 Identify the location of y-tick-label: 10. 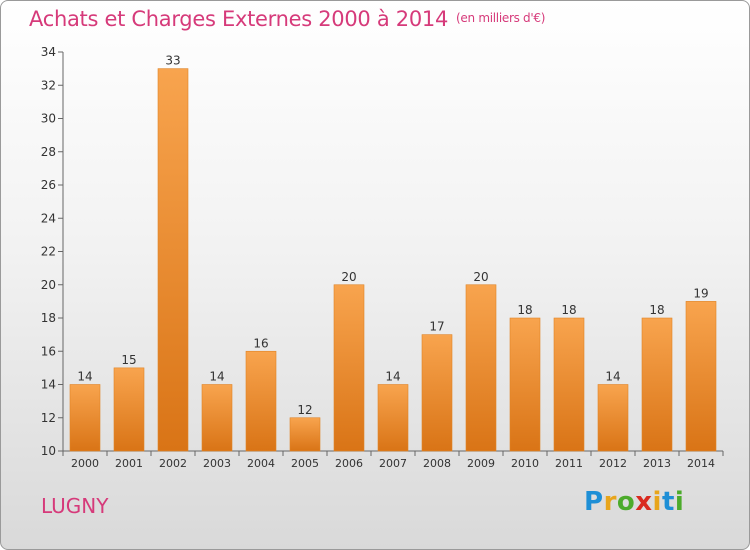
(48, 451).